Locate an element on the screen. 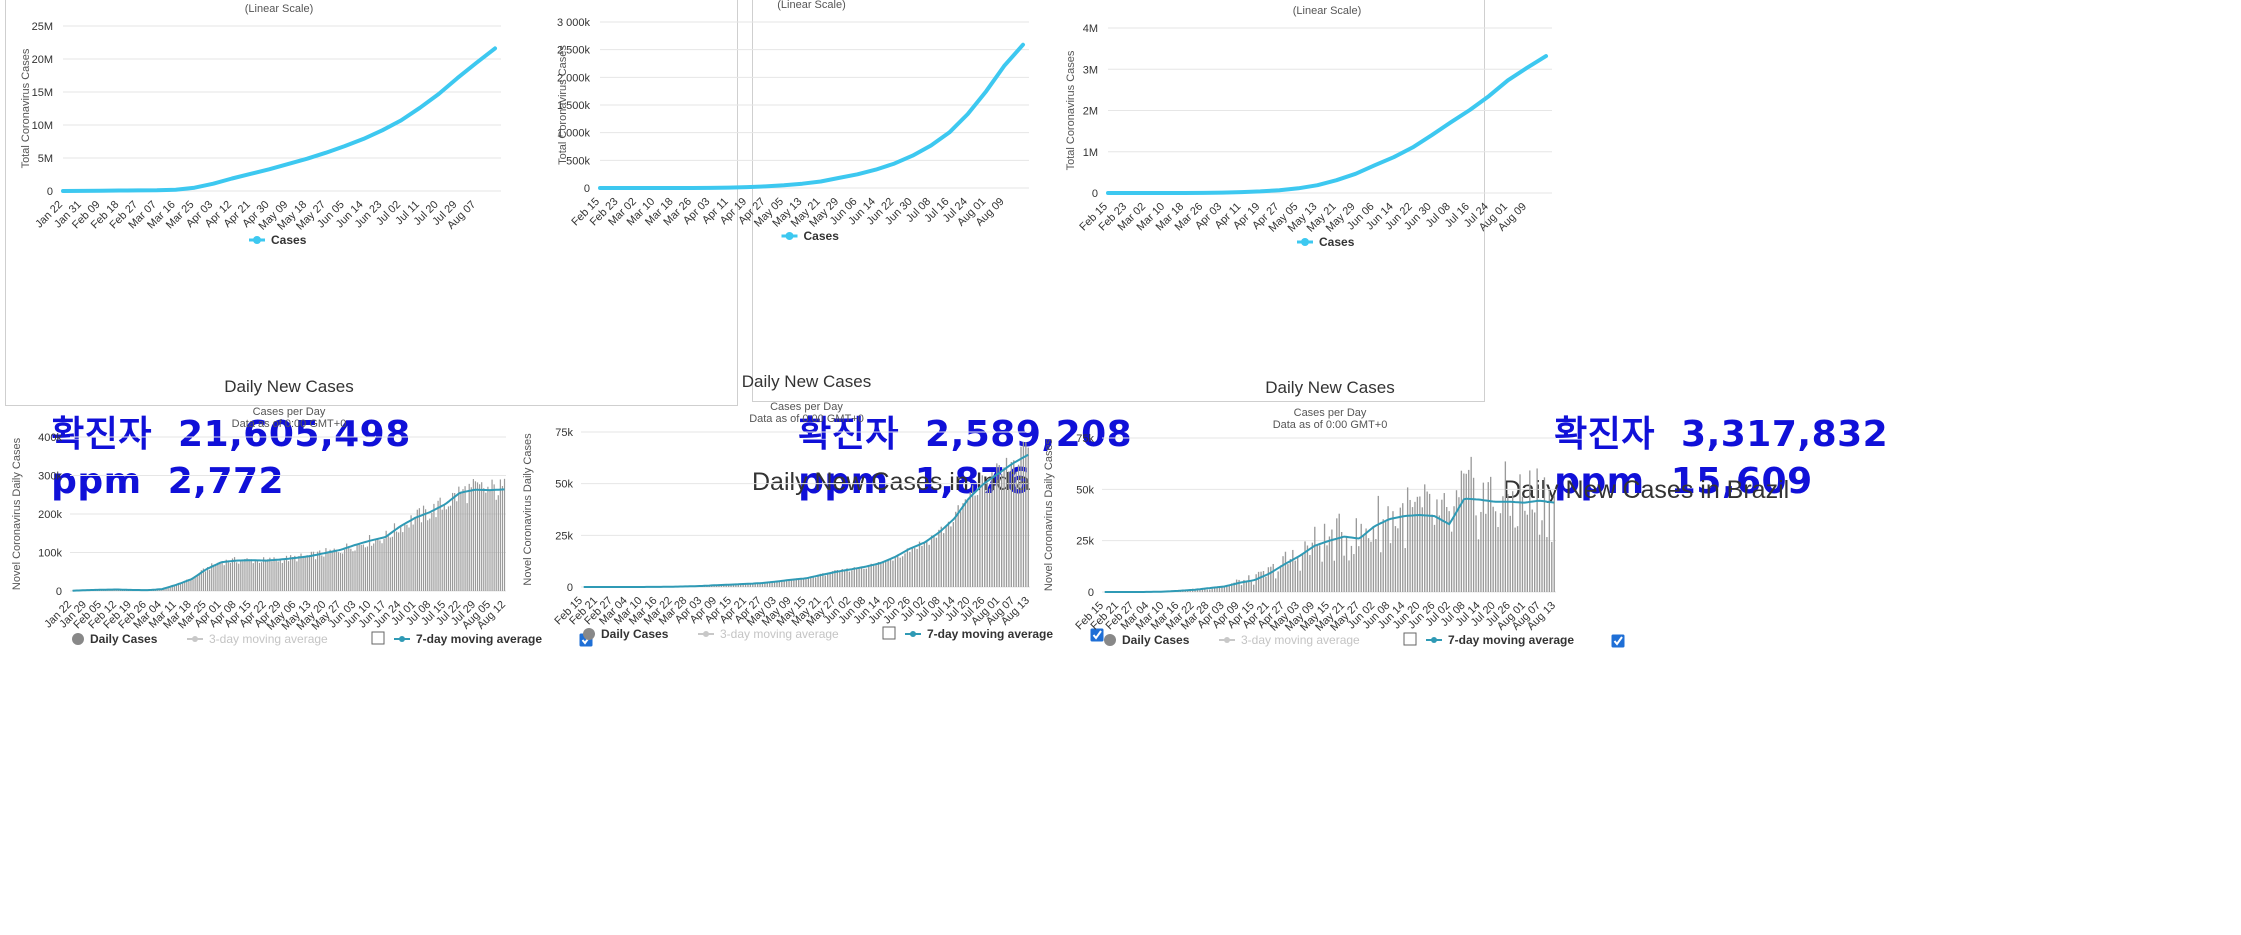  total-chart-frame-world is located at coordinates (371, 203).